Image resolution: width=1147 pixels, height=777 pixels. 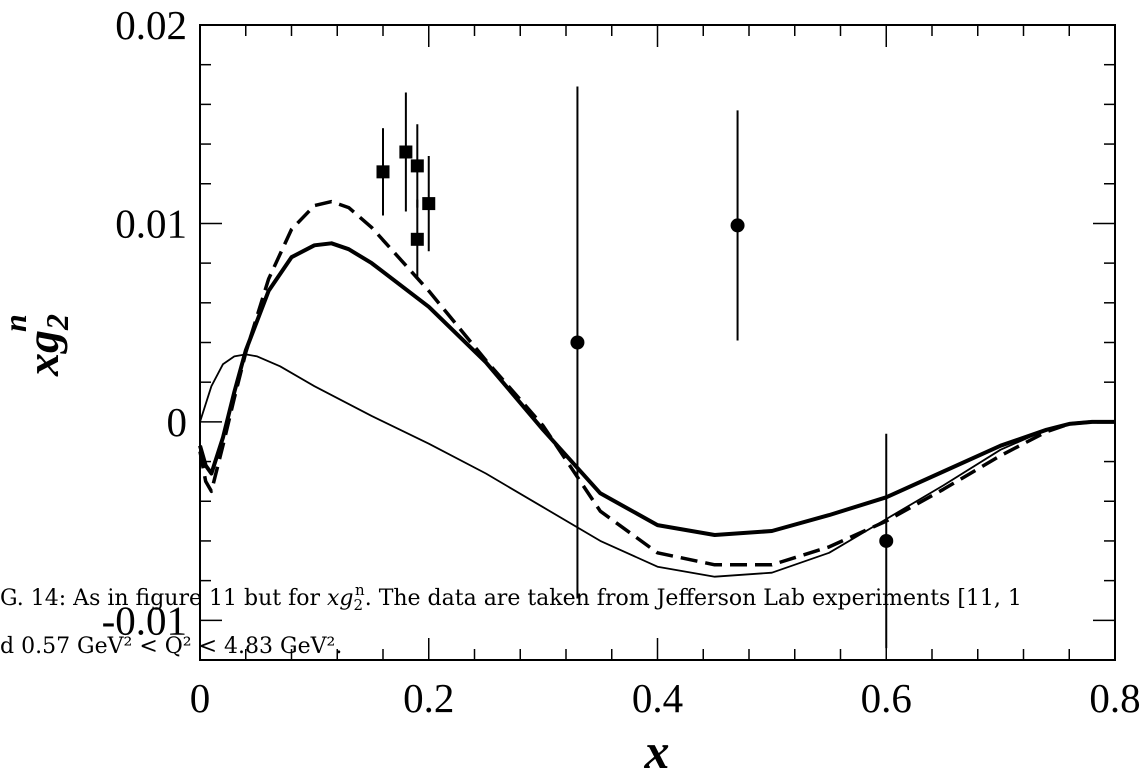 I want to click on y-axis-label-base: xg, so click(x=42, y=353).